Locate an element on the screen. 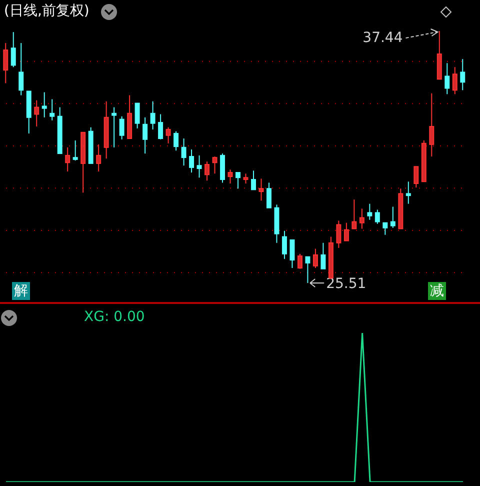 This screenshot has height=486, width=480. annotation: 解 is located at coordinates (21, 291).